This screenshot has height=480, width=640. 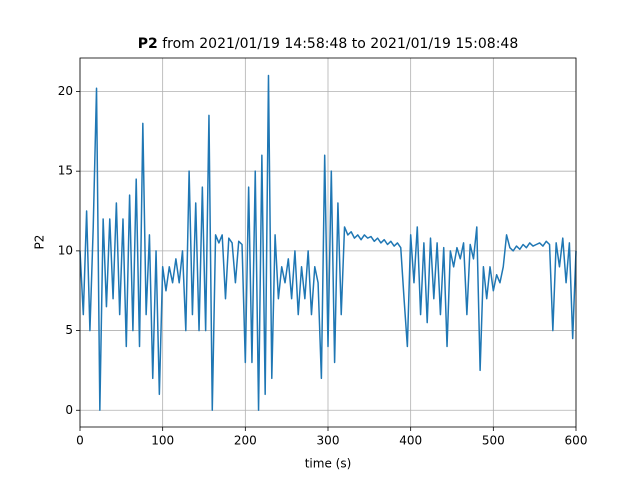 I want to click on x-tick-label: 300, so click(x=328, y=441).